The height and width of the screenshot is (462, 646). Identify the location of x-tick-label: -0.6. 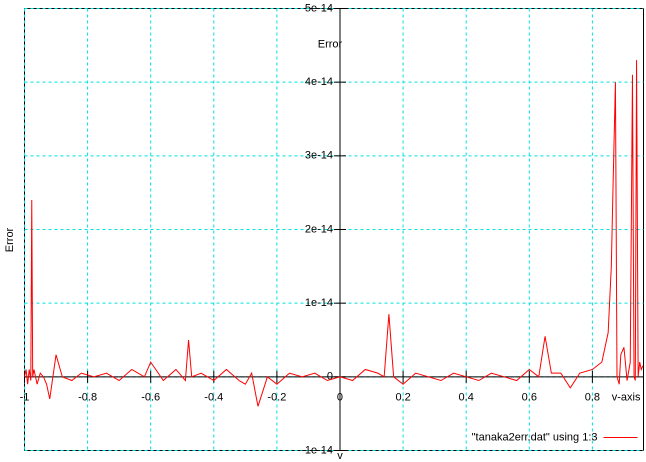
(150, 398).